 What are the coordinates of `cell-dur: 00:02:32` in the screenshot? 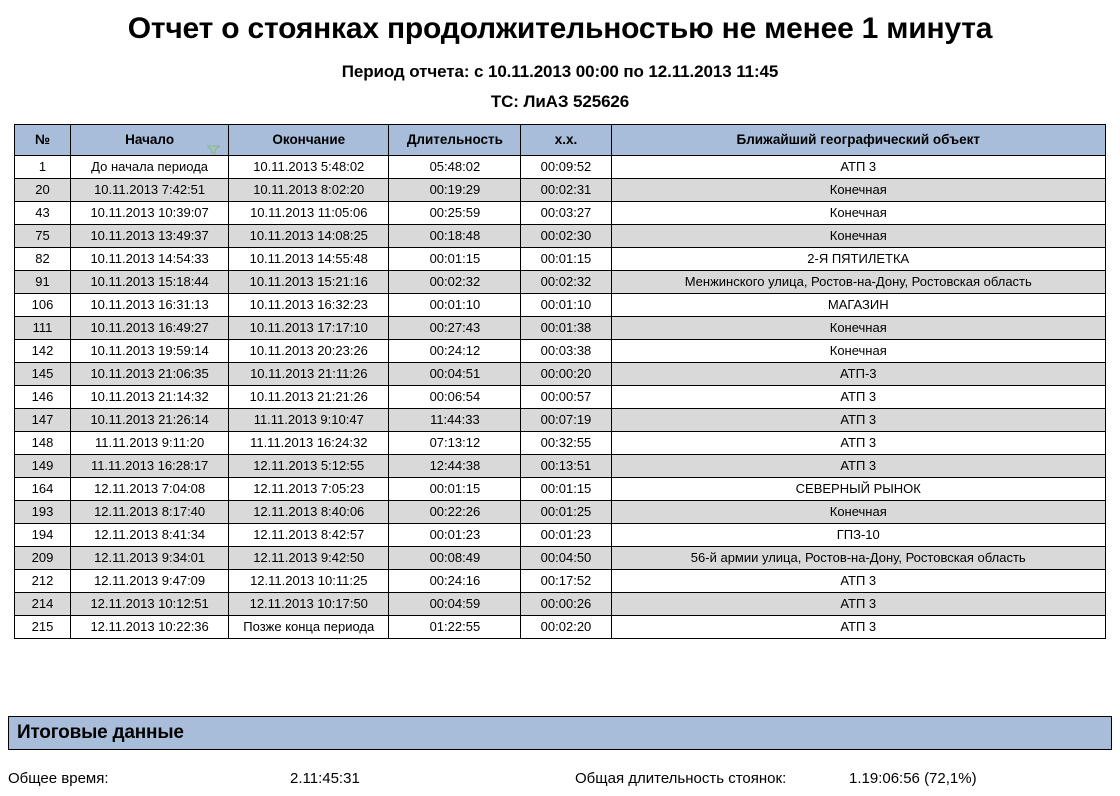 It's located at (455, 282).